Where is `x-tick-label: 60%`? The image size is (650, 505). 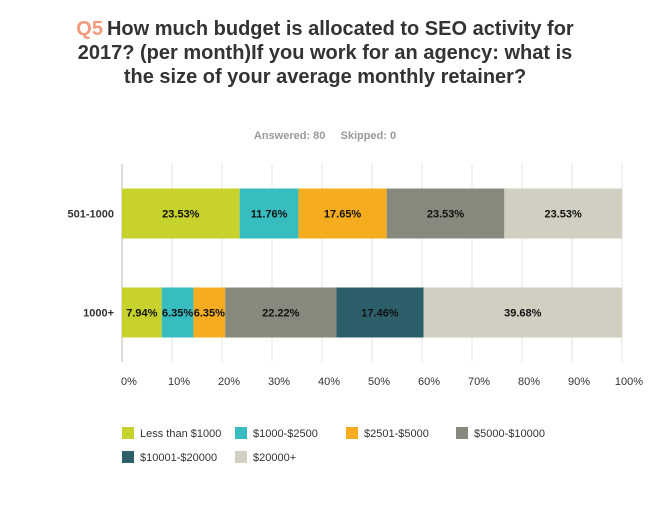
x-tick-label: 60% is located at coordinates (429, 382).